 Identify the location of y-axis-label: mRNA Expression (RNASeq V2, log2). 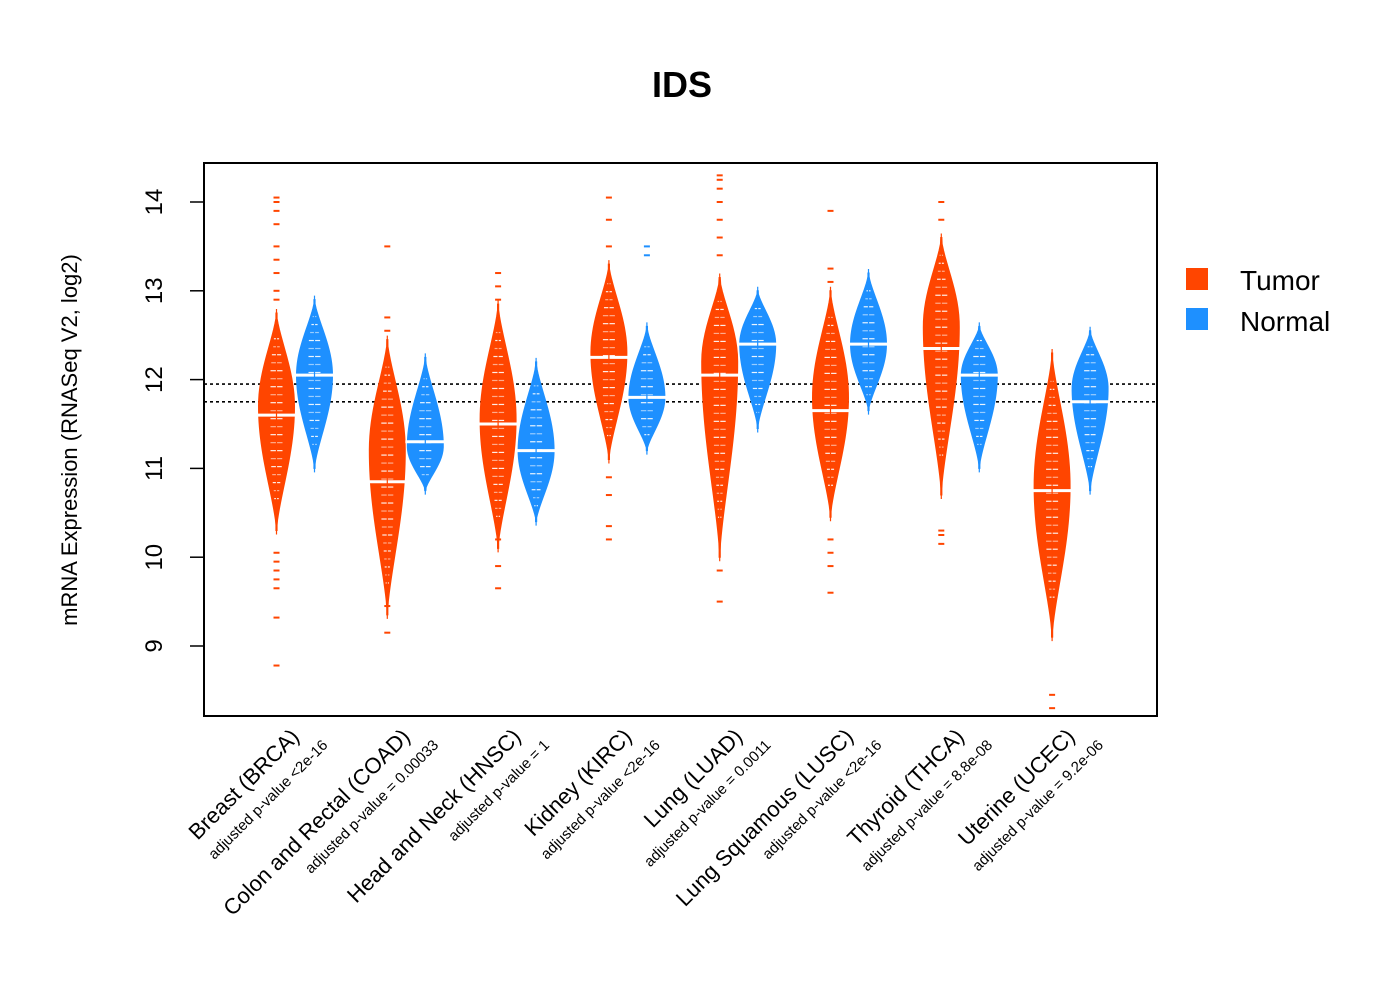
(69, 440).